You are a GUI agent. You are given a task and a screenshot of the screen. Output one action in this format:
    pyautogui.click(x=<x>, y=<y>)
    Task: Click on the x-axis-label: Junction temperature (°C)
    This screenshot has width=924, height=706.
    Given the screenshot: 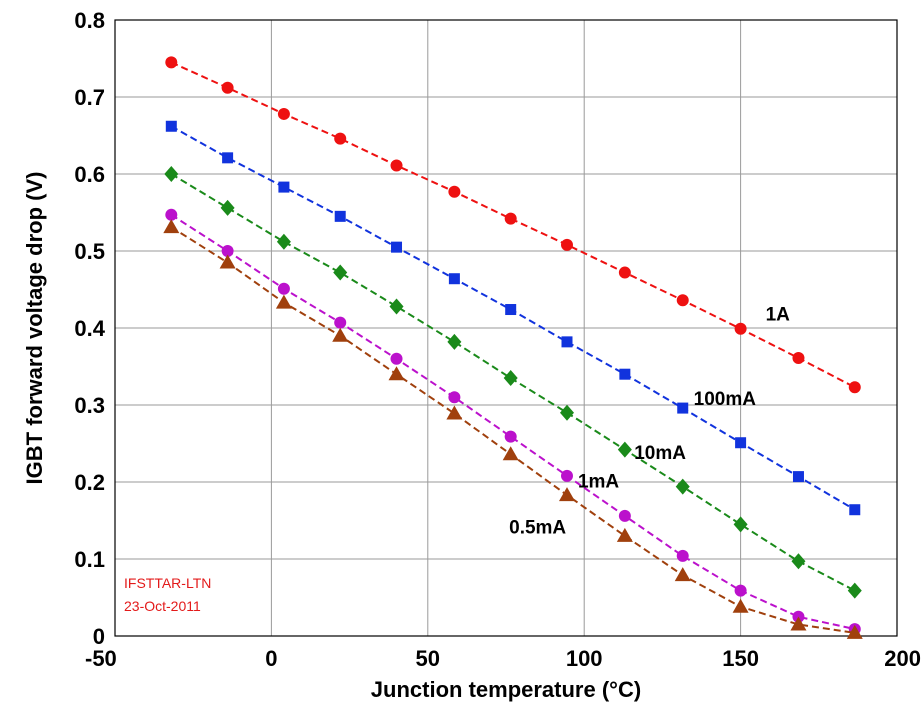 What is the action you would take?
    pyautogui.click(x=506, y=689)
    